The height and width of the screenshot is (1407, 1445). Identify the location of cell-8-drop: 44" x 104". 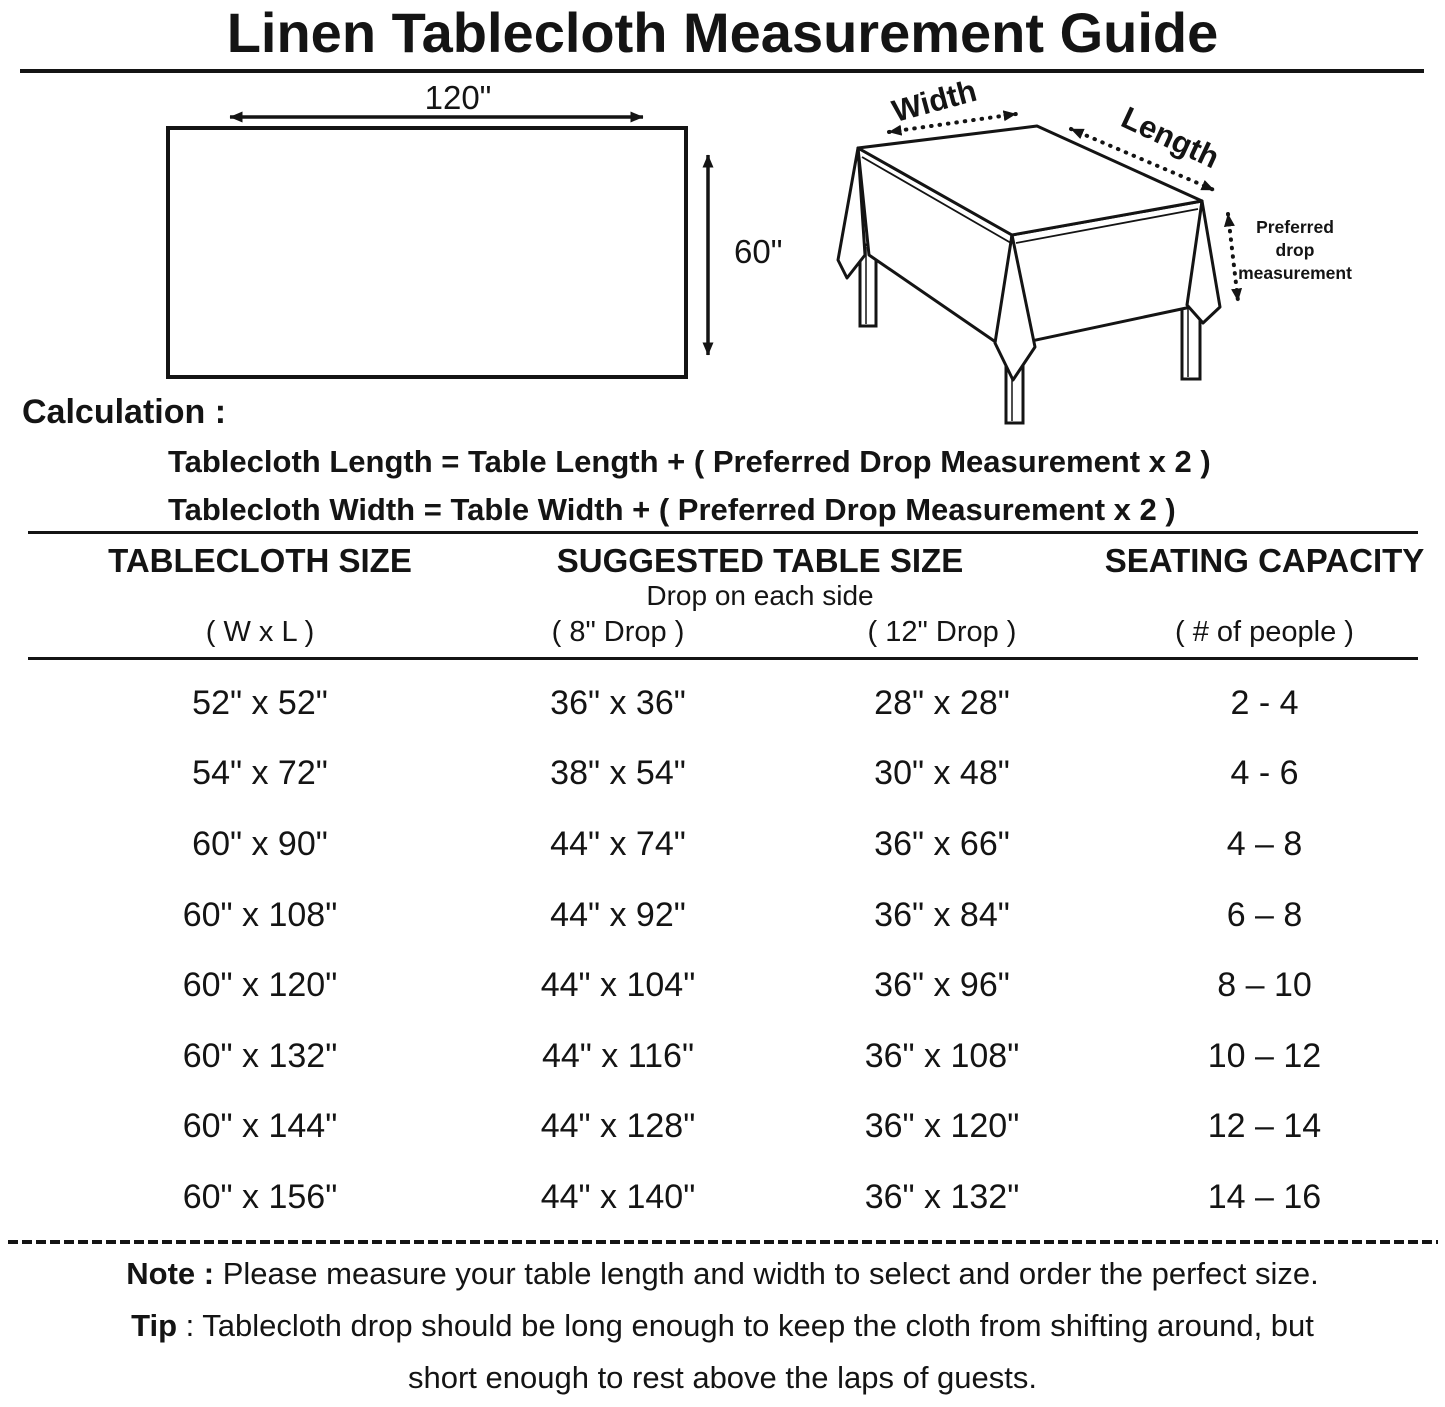
(618, 985).